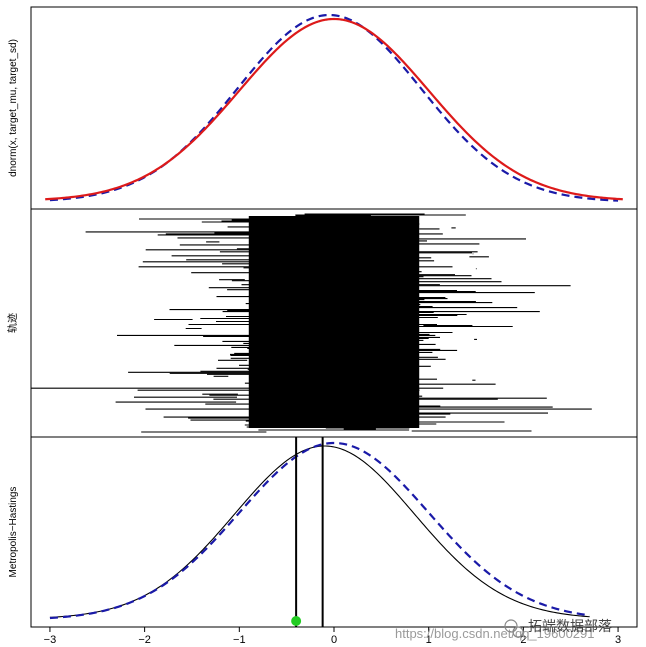 Image resolution: width=646 pixels, height=647 pixels. Describe the element at coordinates (514, 628) in the screenshot. I see `wechat-icon` at that location.